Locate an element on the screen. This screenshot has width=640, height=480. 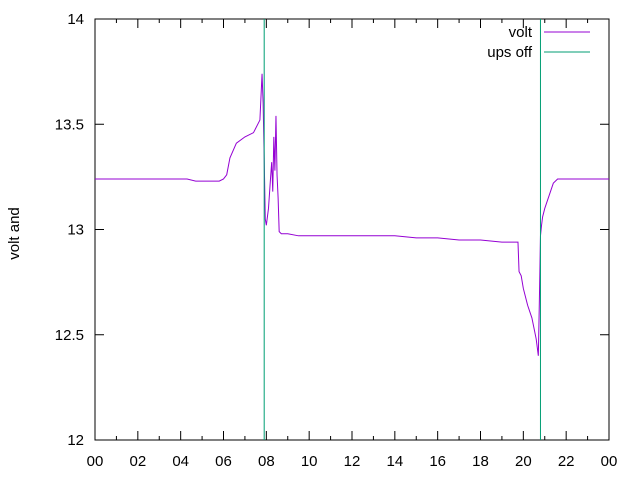
x-tick-label-2: 04 is located at coordinates (180, 461).